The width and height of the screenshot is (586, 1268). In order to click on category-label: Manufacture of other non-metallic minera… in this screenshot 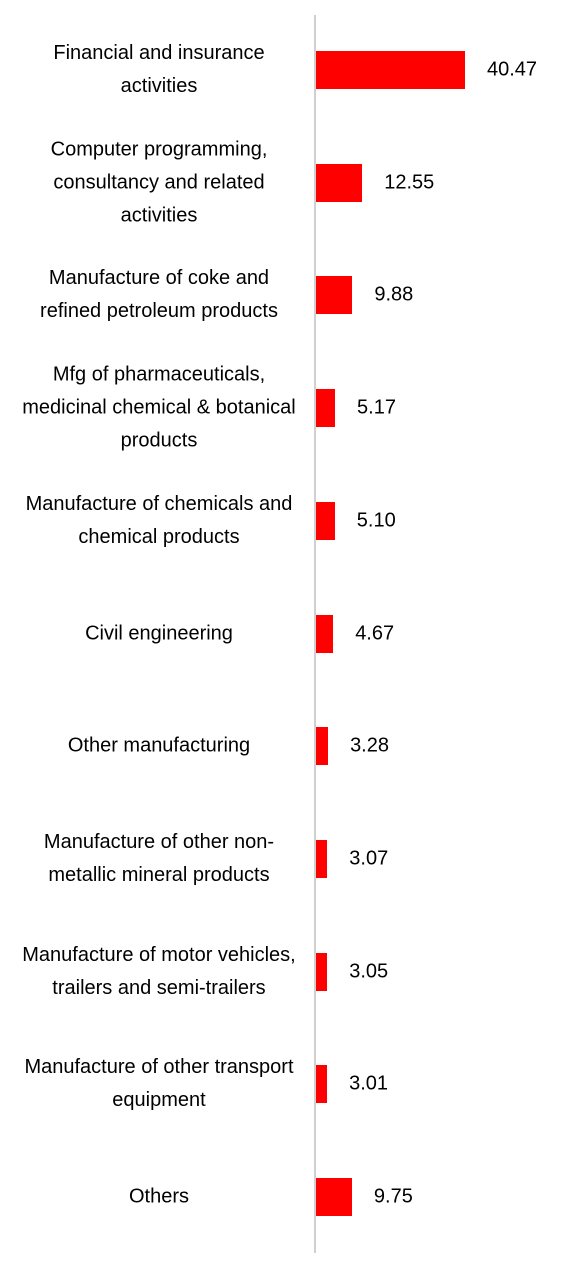, I will do `click(159, 858)`.